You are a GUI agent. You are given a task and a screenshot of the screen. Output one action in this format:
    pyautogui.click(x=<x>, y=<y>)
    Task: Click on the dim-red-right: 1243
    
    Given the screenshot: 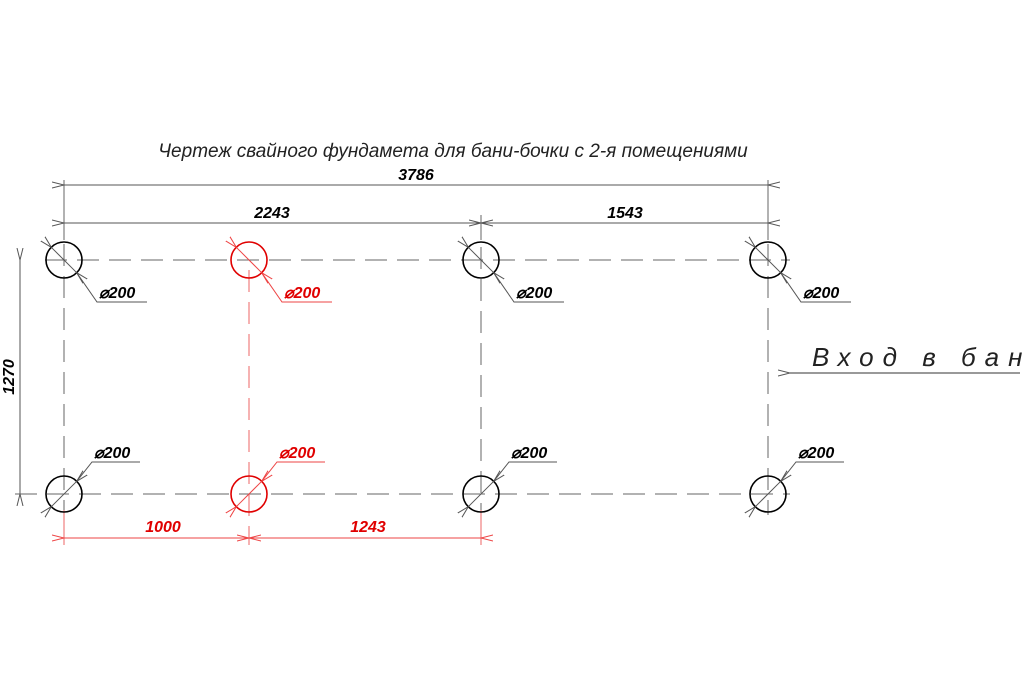 What is the action you would take?
    pyautogui.click(x=368, y=527)
    